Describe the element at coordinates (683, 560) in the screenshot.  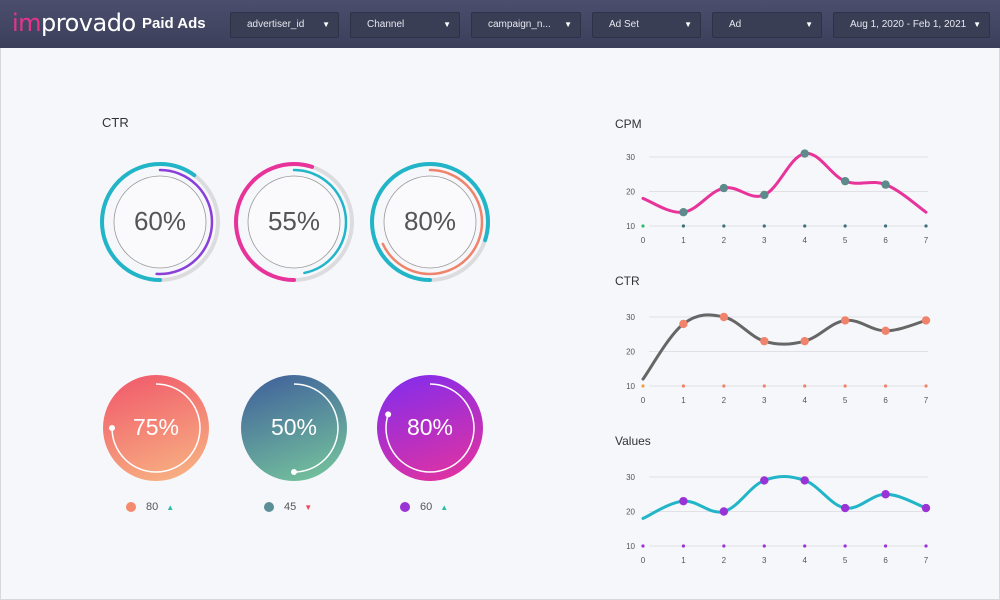
I see `x-tick-label: 1` at that location.